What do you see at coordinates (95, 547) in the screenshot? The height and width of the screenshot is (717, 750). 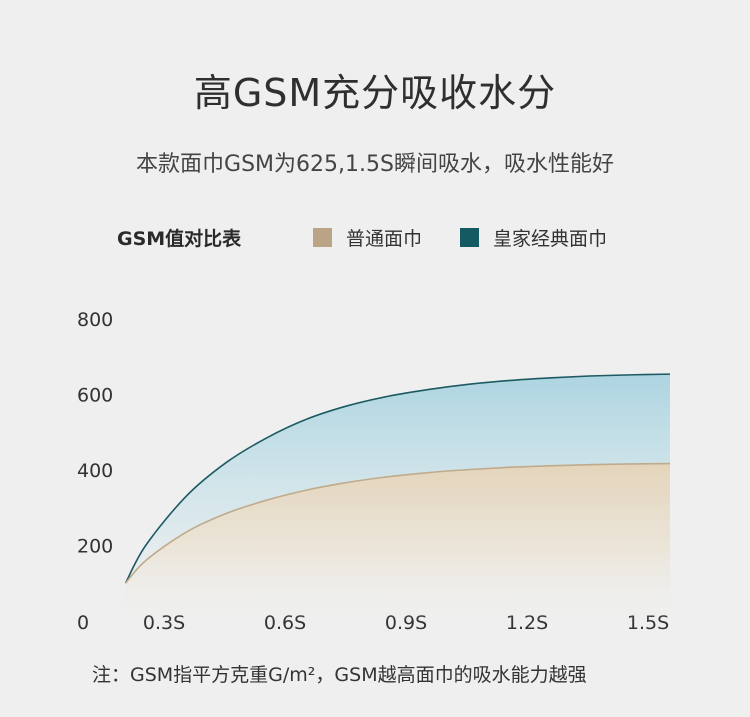 I see `y-tick-label: 200` at bounding box center [95, 547].